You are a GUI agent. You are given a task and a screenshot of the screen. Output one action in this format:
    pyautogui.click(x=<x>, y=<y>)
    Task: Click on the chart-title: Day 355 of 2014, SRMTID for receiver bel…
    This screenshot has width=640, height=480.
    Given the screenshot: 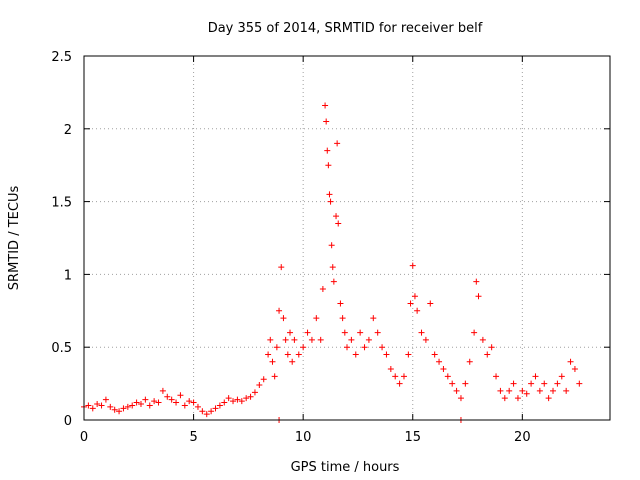 What is the action you would take?
    pyautogui.click(x=345, y=28)
    